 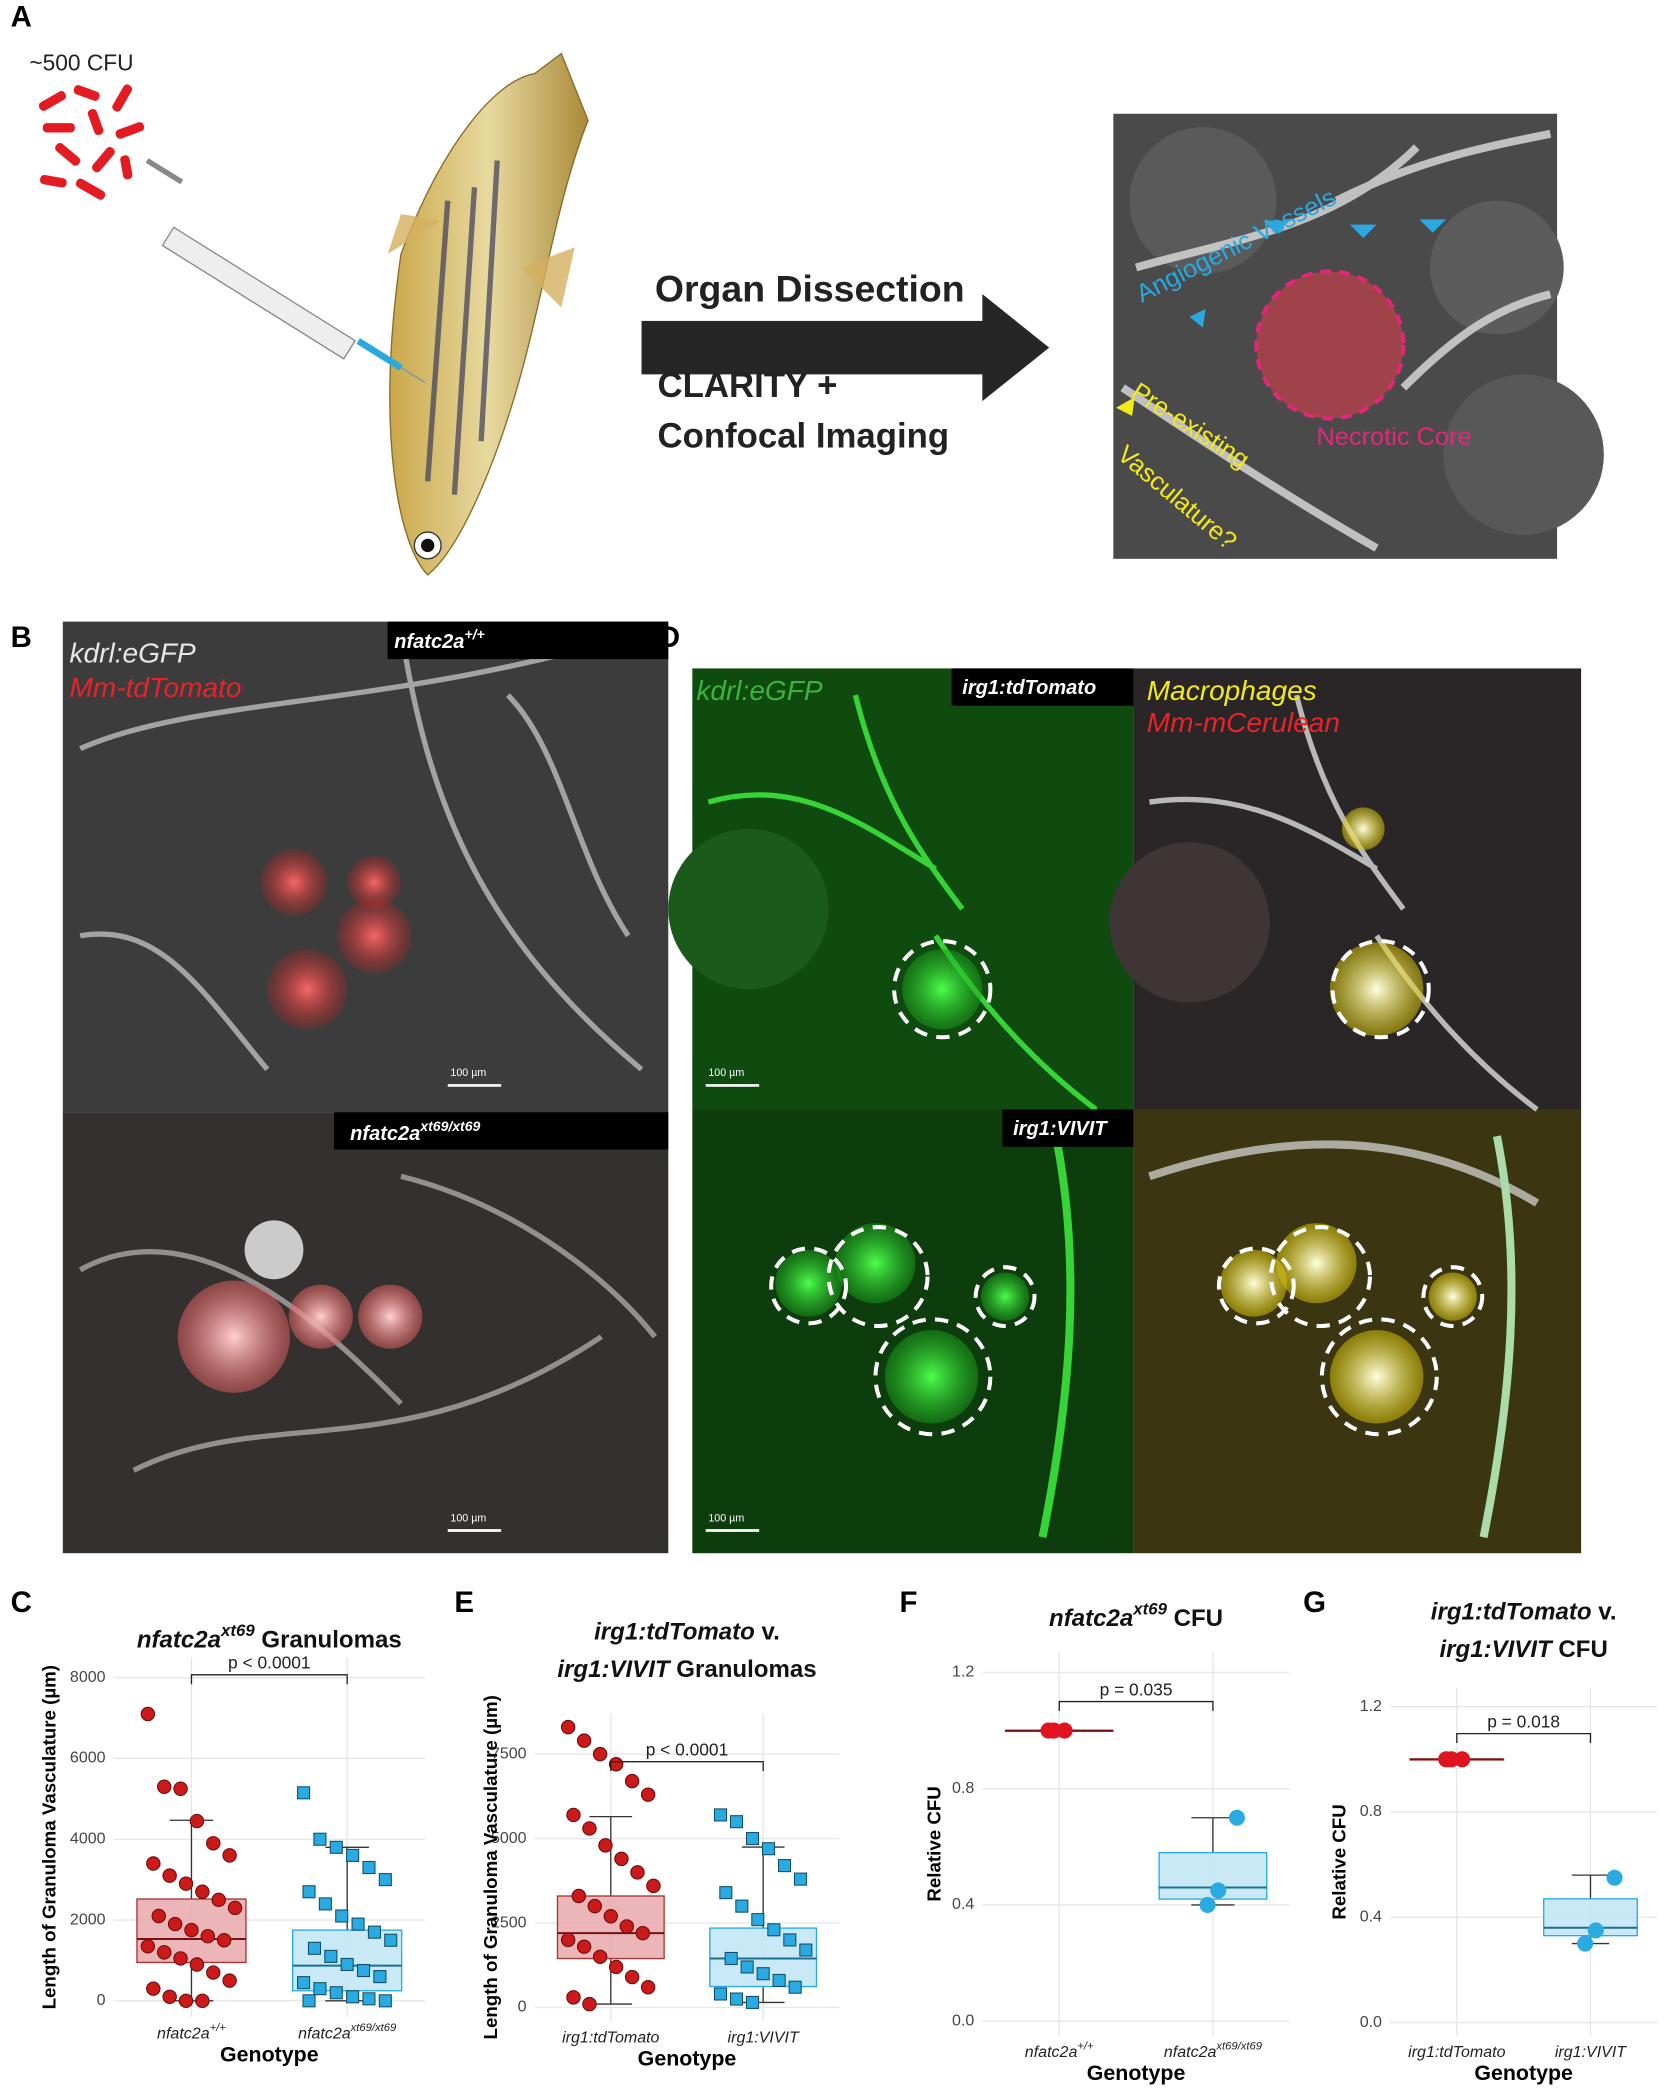 What do you see at coordinates (91, 142) in the screenshot?
I see `bacteria` at bounding box center [91, 142].